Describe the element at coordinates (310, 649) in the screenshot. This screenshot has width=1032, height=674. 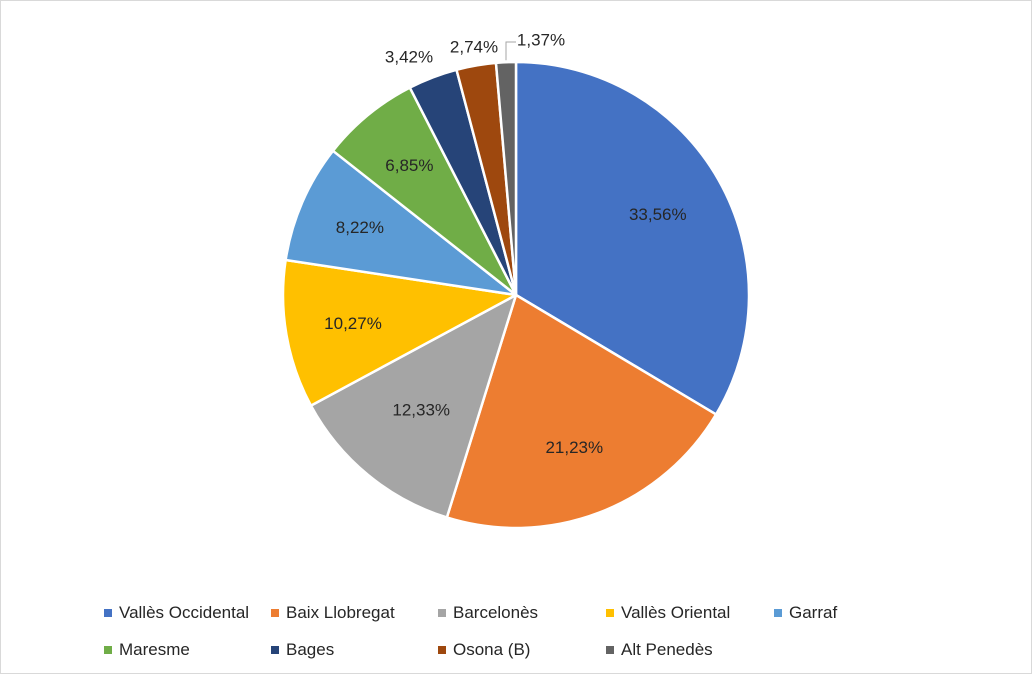
I see `legend-label: Bages` at that location.